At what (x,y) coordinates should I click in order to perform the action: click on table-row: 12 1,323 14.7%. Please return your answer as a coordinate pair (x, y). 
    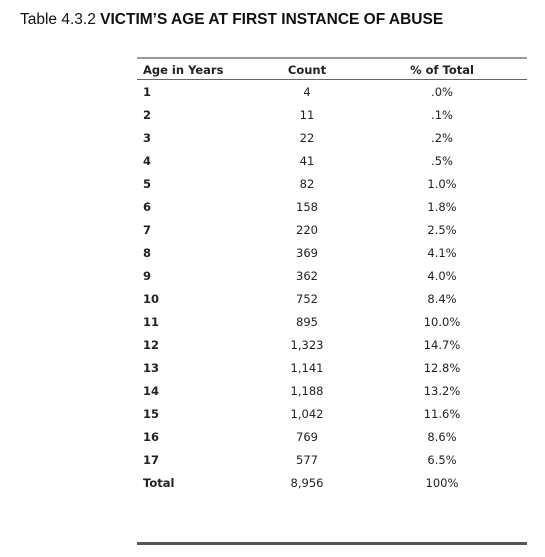
    Looking at the image, I should click on (332, 345).